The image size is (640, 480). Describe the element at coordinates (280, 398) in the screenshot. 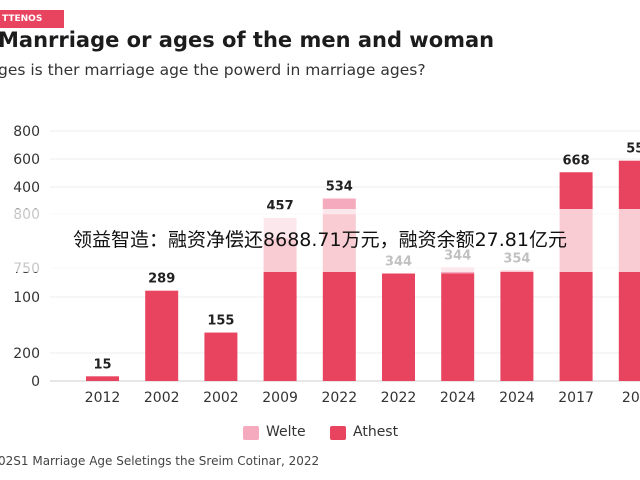

I see `x-tick-label: 2009` at that location.